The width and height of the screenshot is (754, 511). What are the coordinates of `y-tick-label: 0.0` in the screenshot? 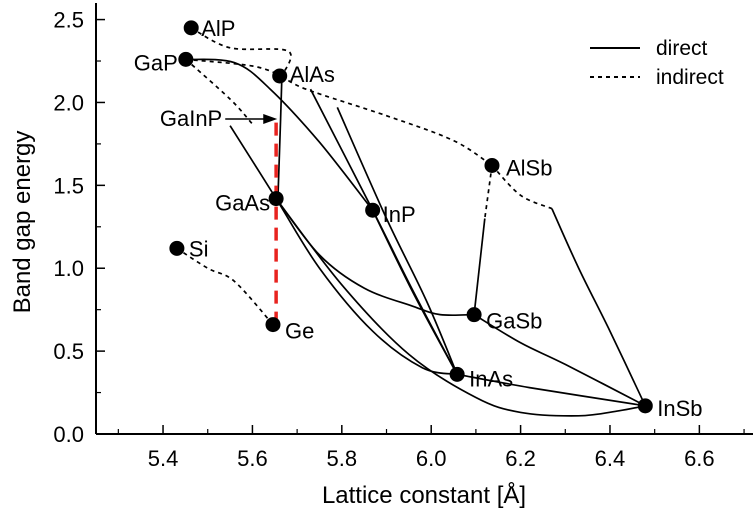 It's located at (68, 434).